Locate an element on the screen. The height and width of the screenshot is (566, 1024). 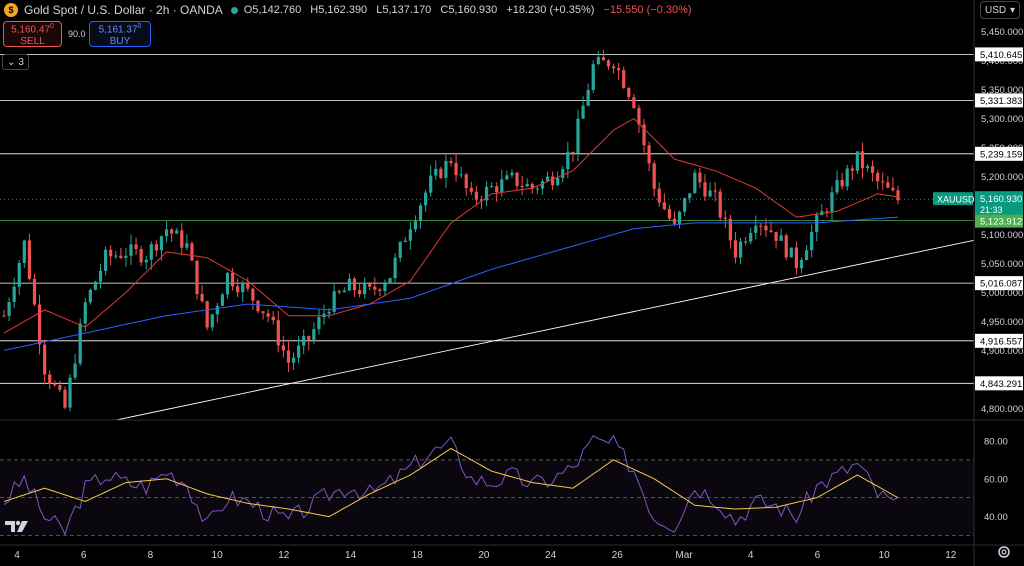
level-label: 5,331.383 is located at coordinates (1001, 101).